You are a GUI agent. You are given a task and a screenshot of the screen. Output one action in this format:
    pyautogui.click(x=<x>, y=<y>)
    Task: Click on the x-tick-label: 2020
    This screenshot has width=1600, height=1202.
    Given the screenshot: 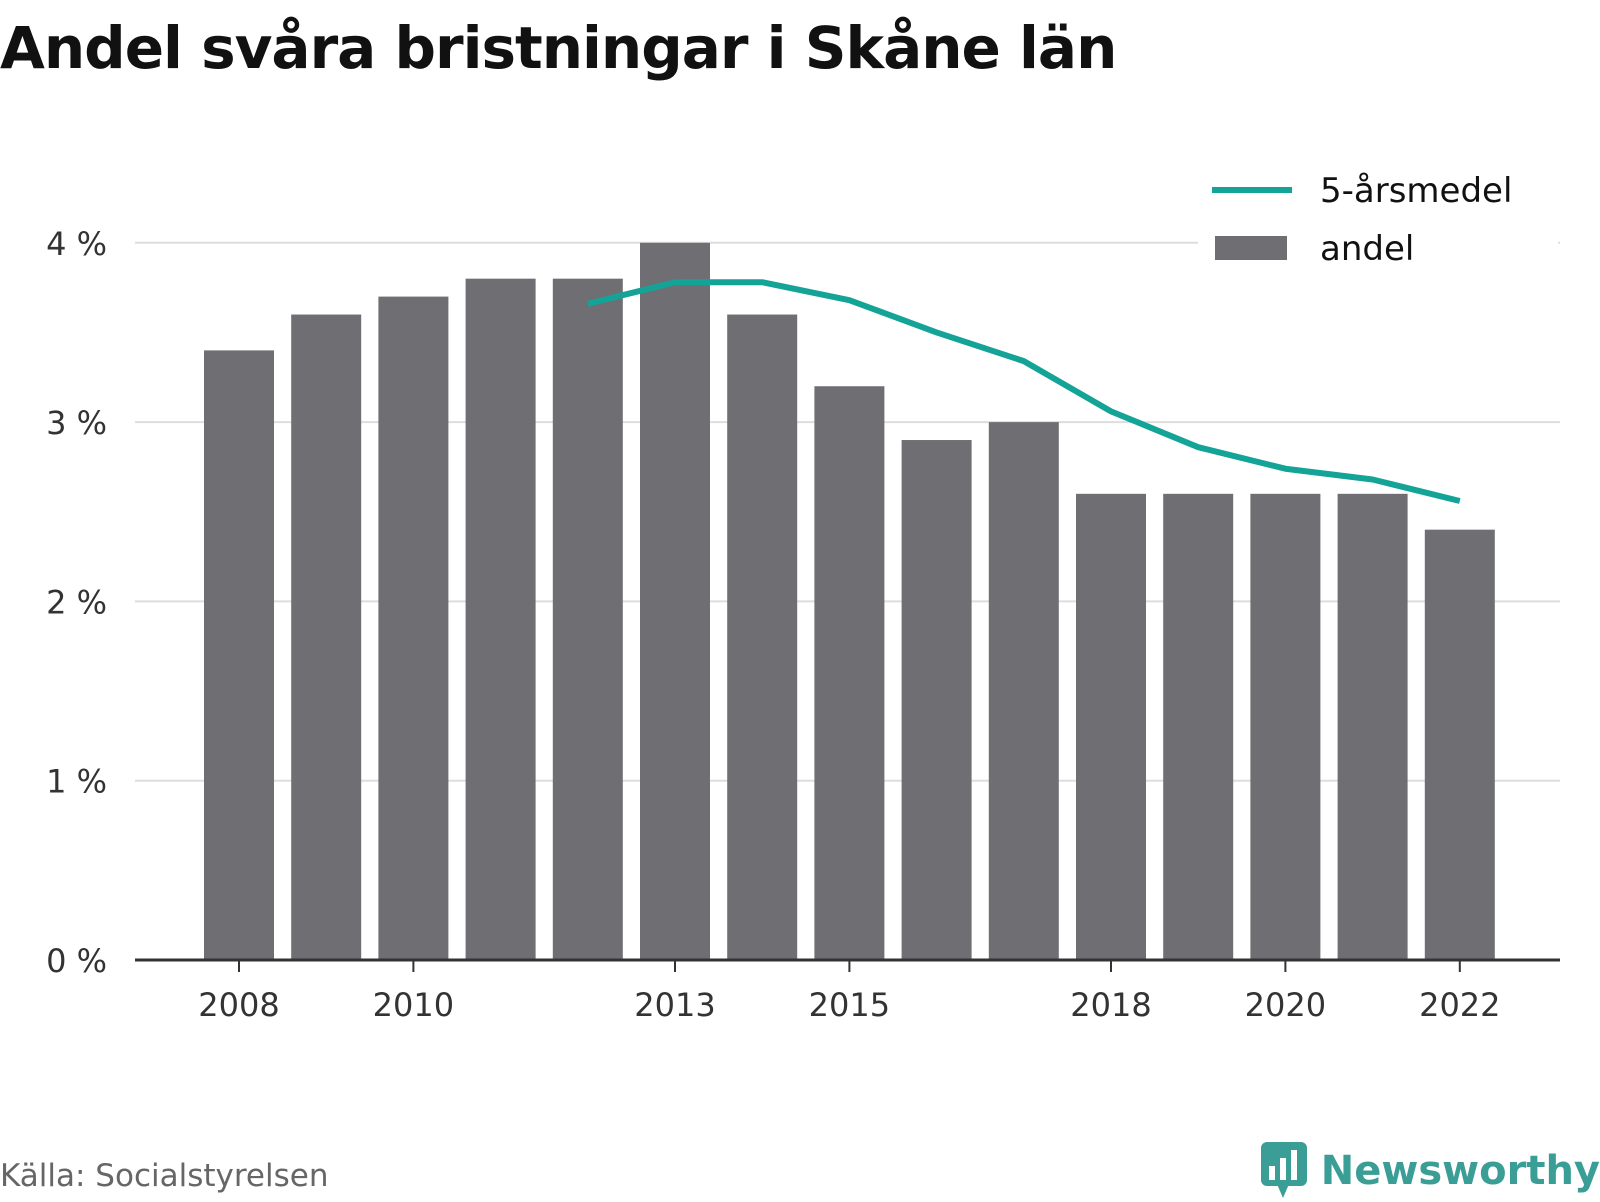 What is the action you would take?
    pyautogui.click(x=1285, y=1005)
    